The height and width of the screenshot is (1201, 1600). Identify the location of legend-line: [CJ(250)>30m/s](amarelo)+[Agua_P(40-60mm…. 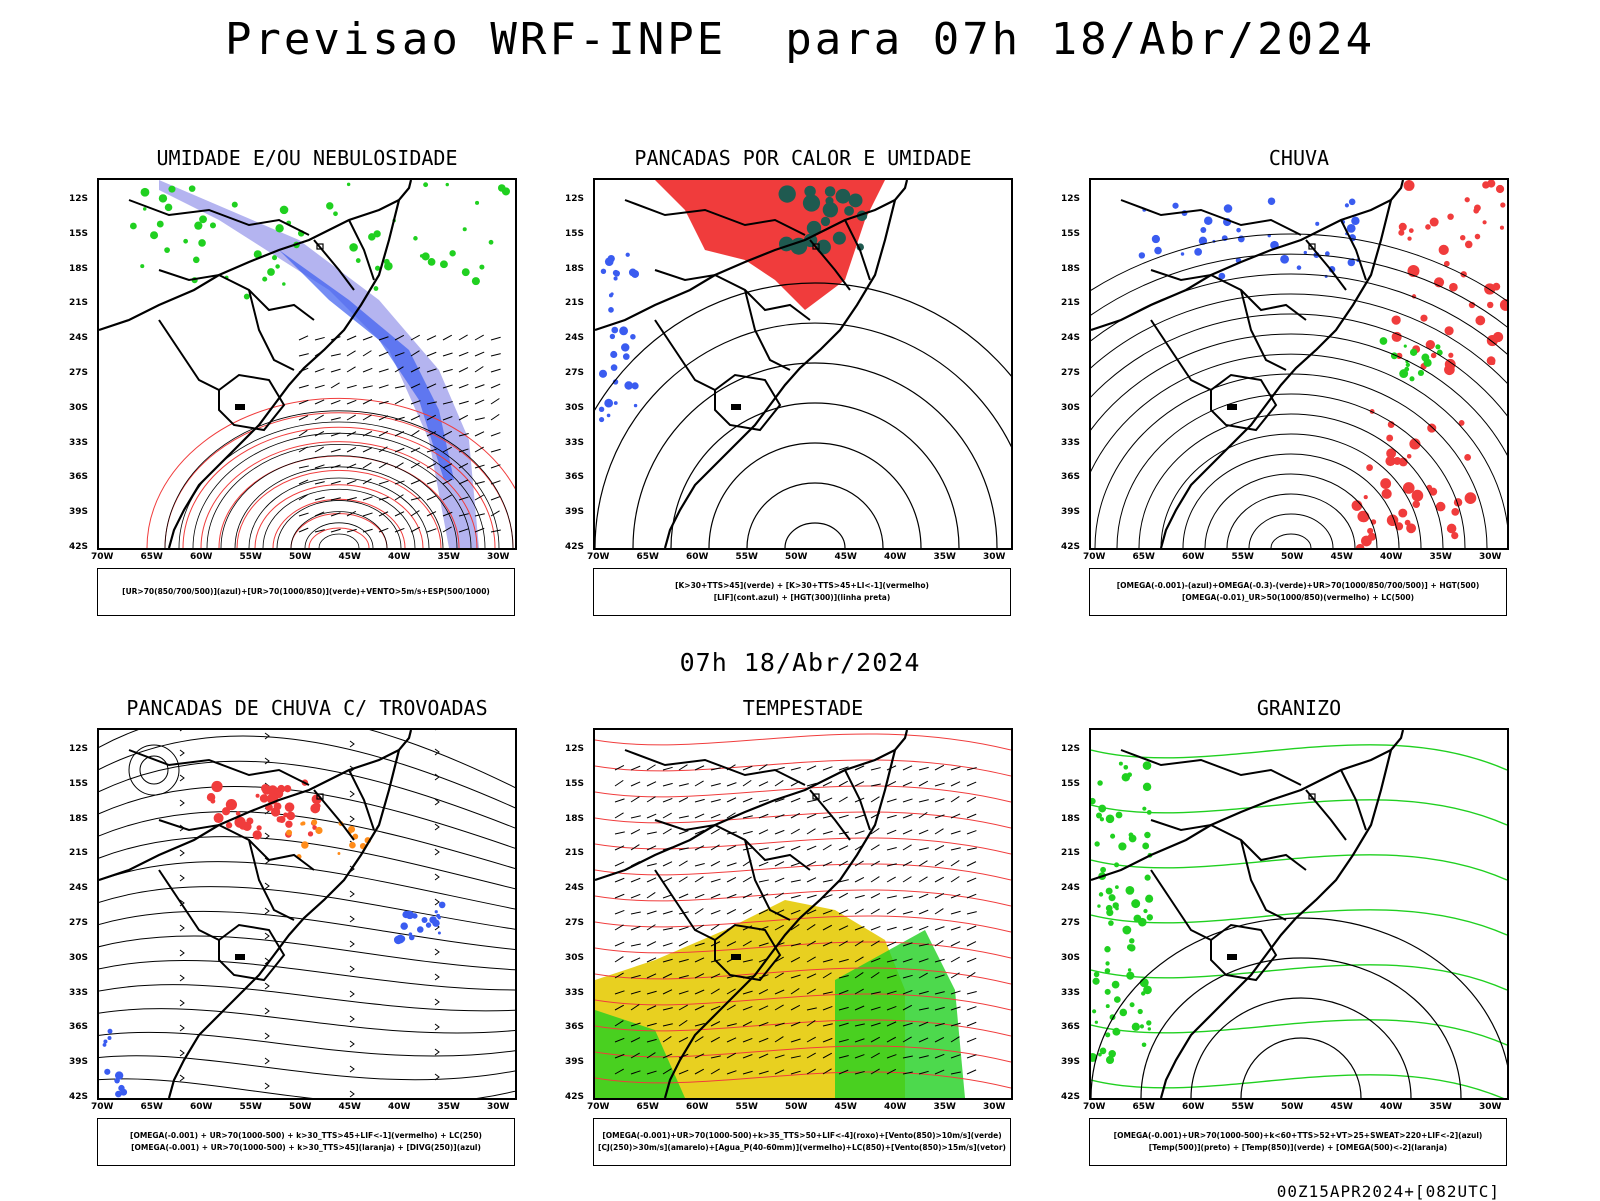
(802, 1147).